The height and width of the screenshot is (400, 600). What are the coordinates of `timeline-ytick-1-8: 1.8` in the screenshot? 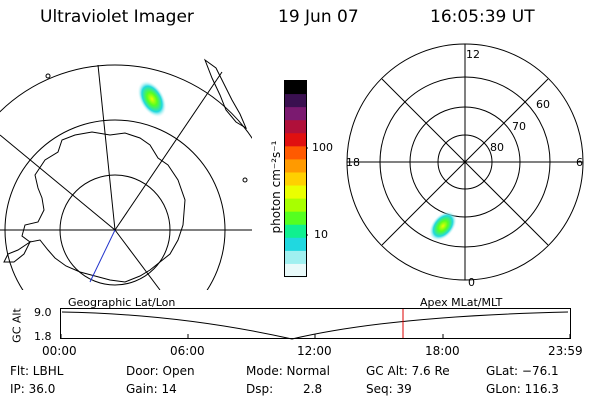 It's located at (43, 336).